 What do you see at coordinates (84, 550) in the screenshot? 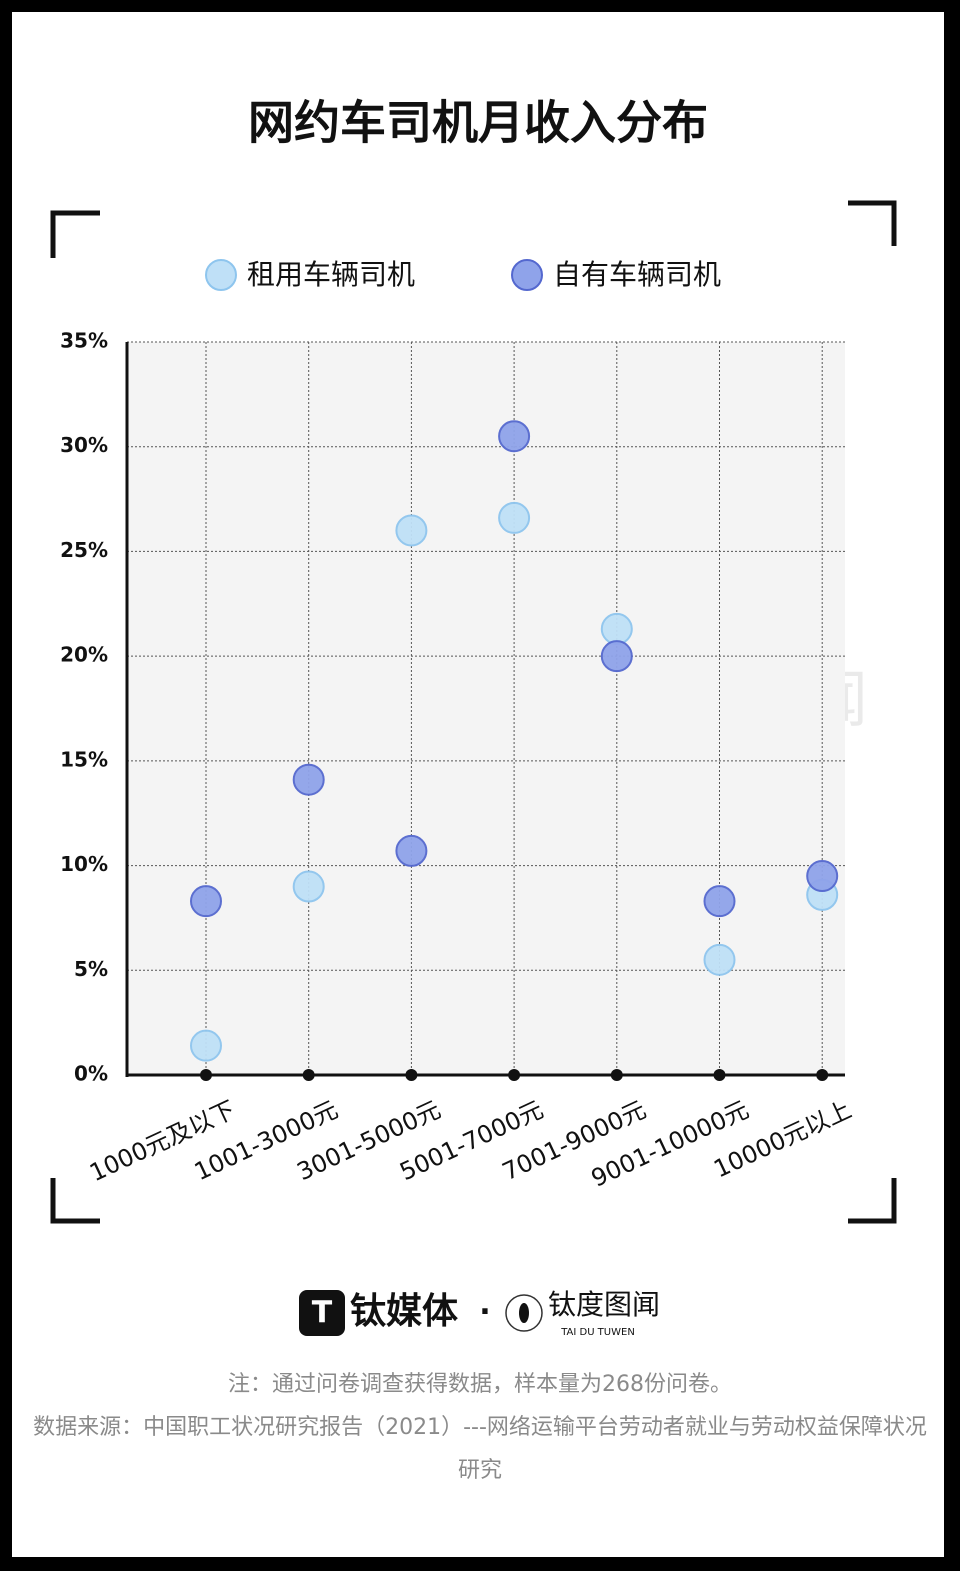
I see `y-tick-label: 25%` at bounding box center [84, 550].